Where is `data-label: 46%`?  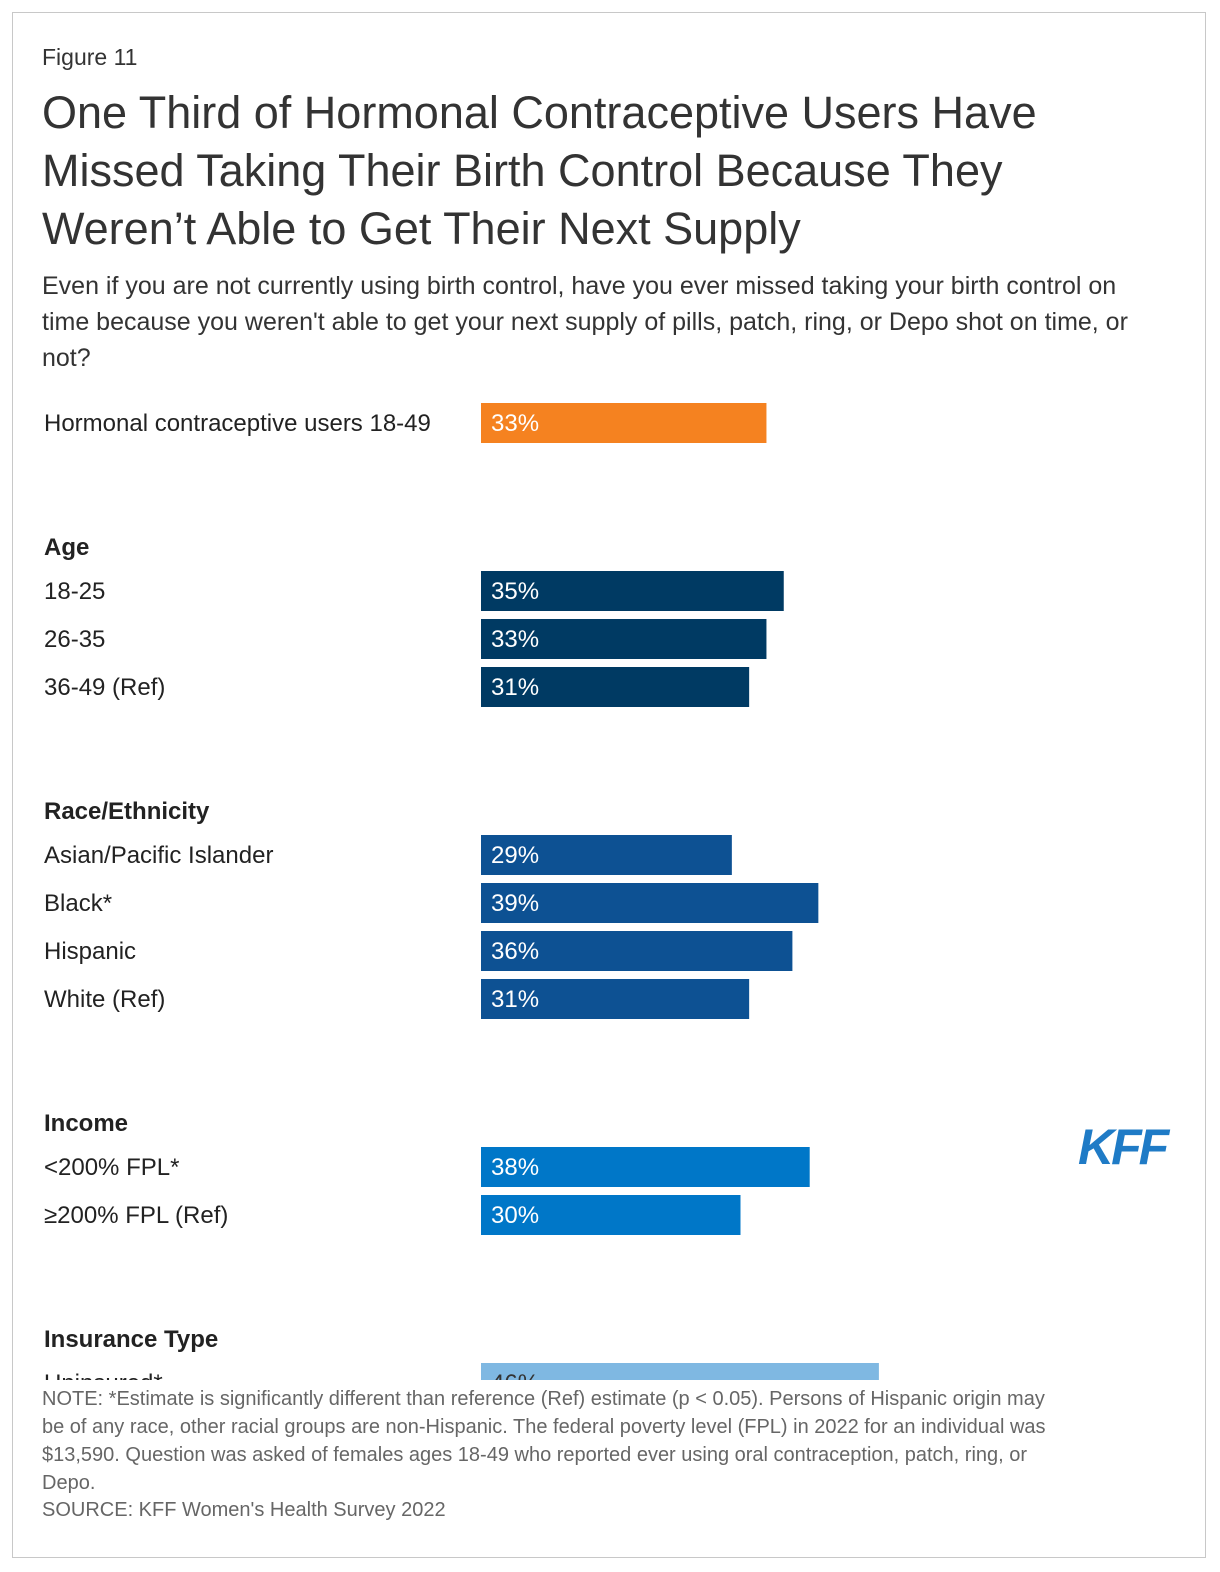 data-label: 46% is located at coordinates (515, 1375).